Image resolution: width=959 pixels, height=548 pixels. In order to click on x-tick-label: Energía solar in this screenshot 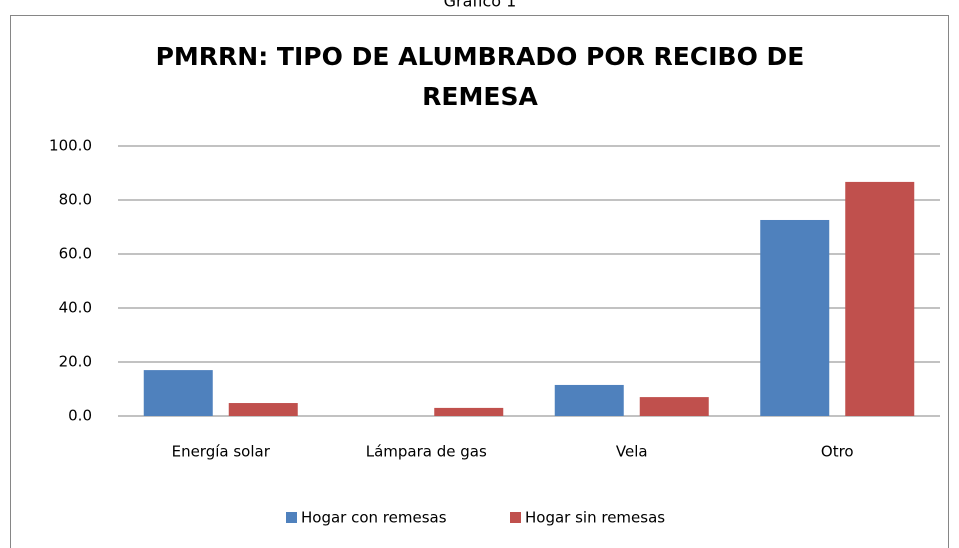, I will do `click(221, 452)`.